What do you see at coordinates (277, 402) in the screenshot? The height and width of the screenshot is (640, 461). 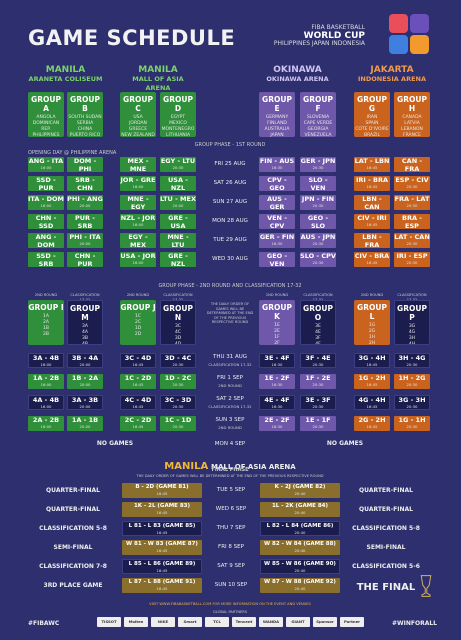 I see `game-cell: 4E - 4F 16:30` at bounding box center [277, 402].